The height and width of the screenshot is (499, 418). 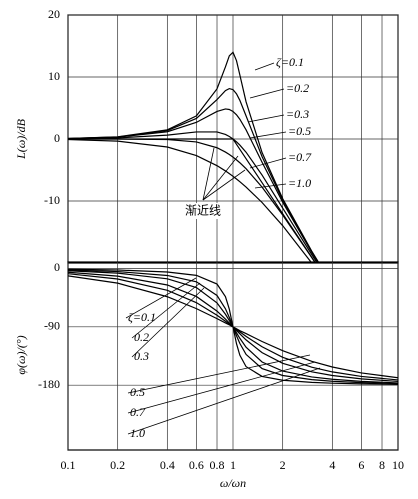 I want to click on series-label: 0.5, so click(x=137, y=392).